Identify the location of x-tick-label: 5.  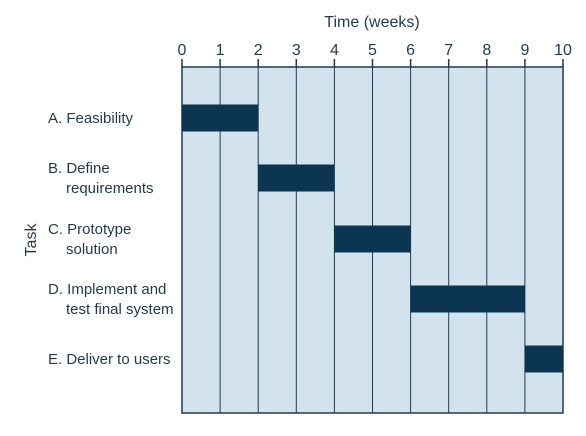
(372, 50).